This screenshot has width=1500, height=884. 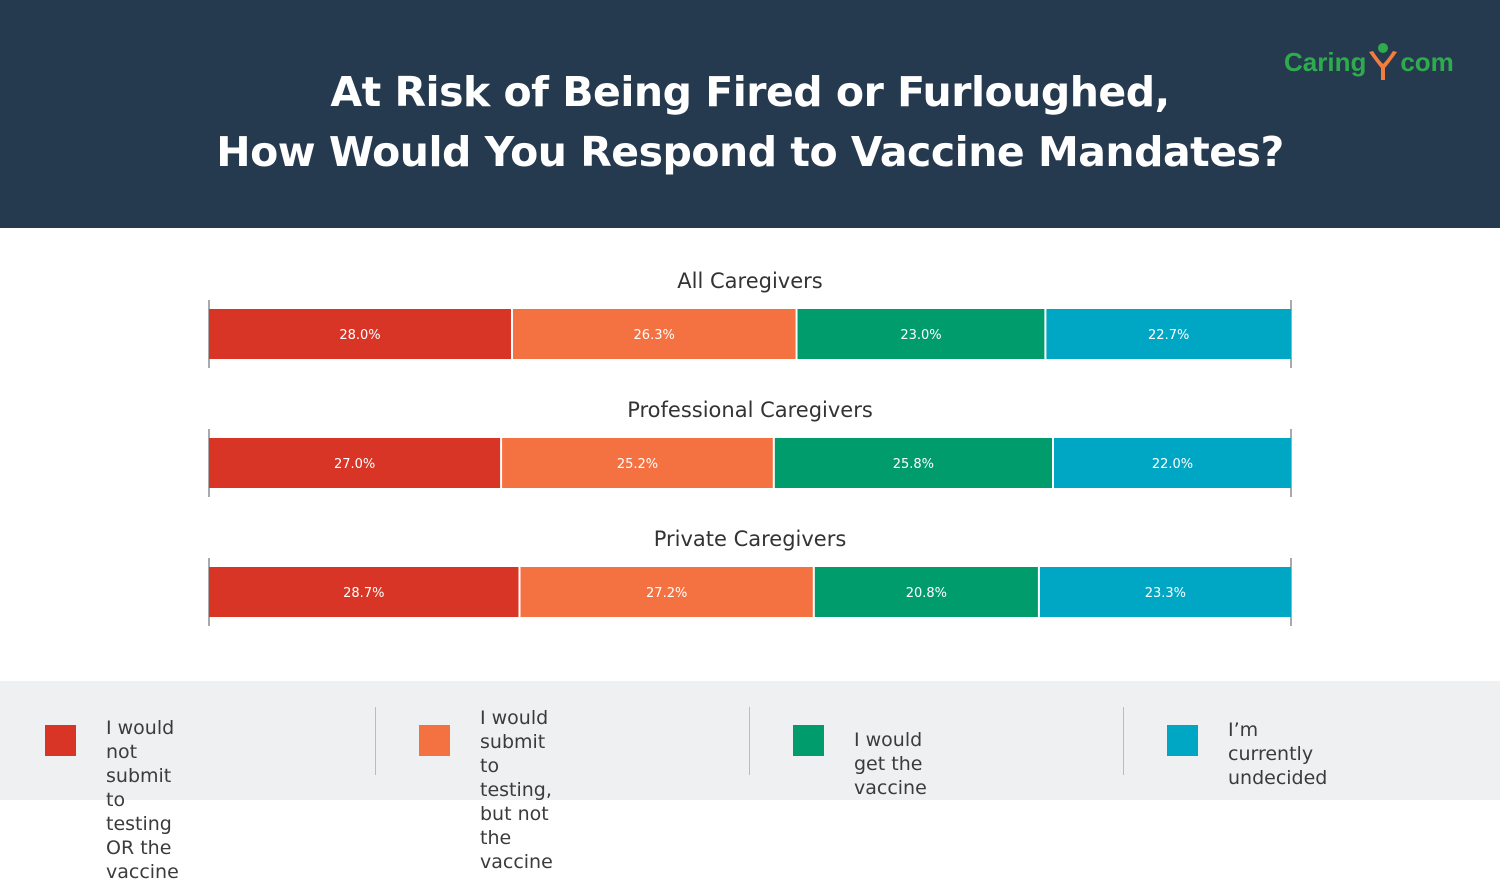 I want to click on title-line-1: At Risk of Being Fired or Furloughed,, so click(x=750, y=92).